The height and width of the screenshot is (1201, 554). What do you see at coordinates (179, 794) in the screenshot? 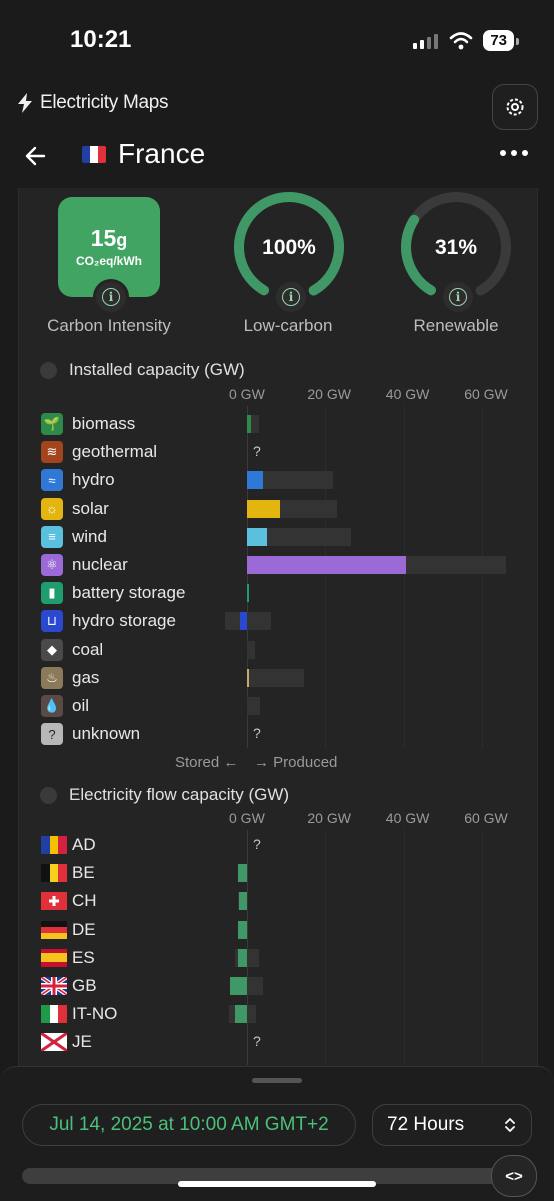
I see `flow-title-text: Electricity flow capacity (GW)` at bounding box center [179, 794].